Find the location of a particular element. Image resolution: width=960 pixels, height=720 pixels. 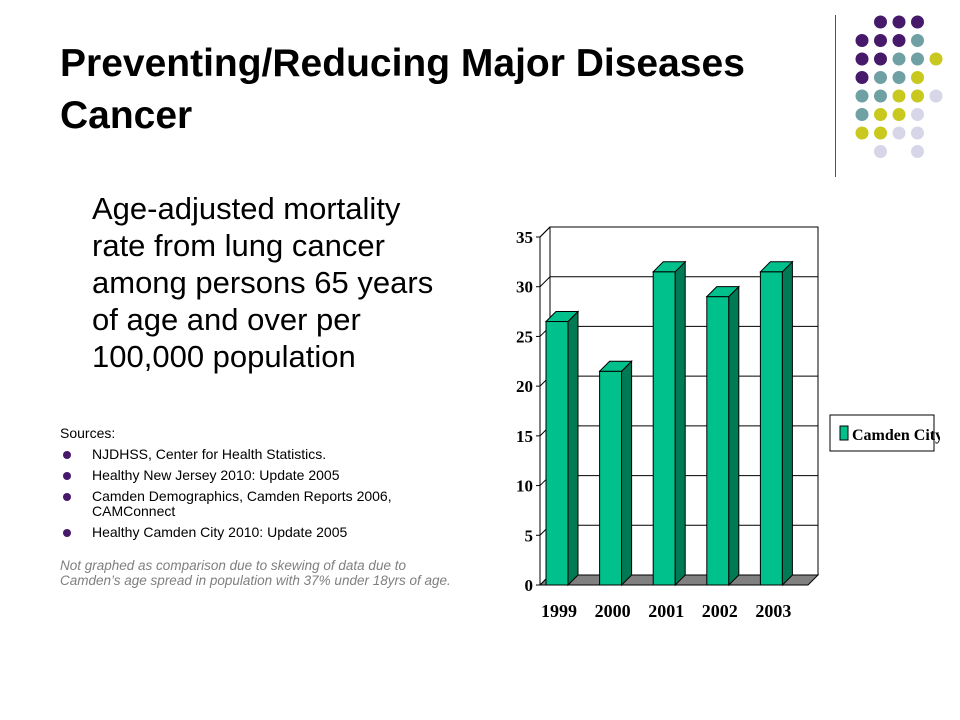

y-tick-label: 20 is located at coordinates (524, 386).